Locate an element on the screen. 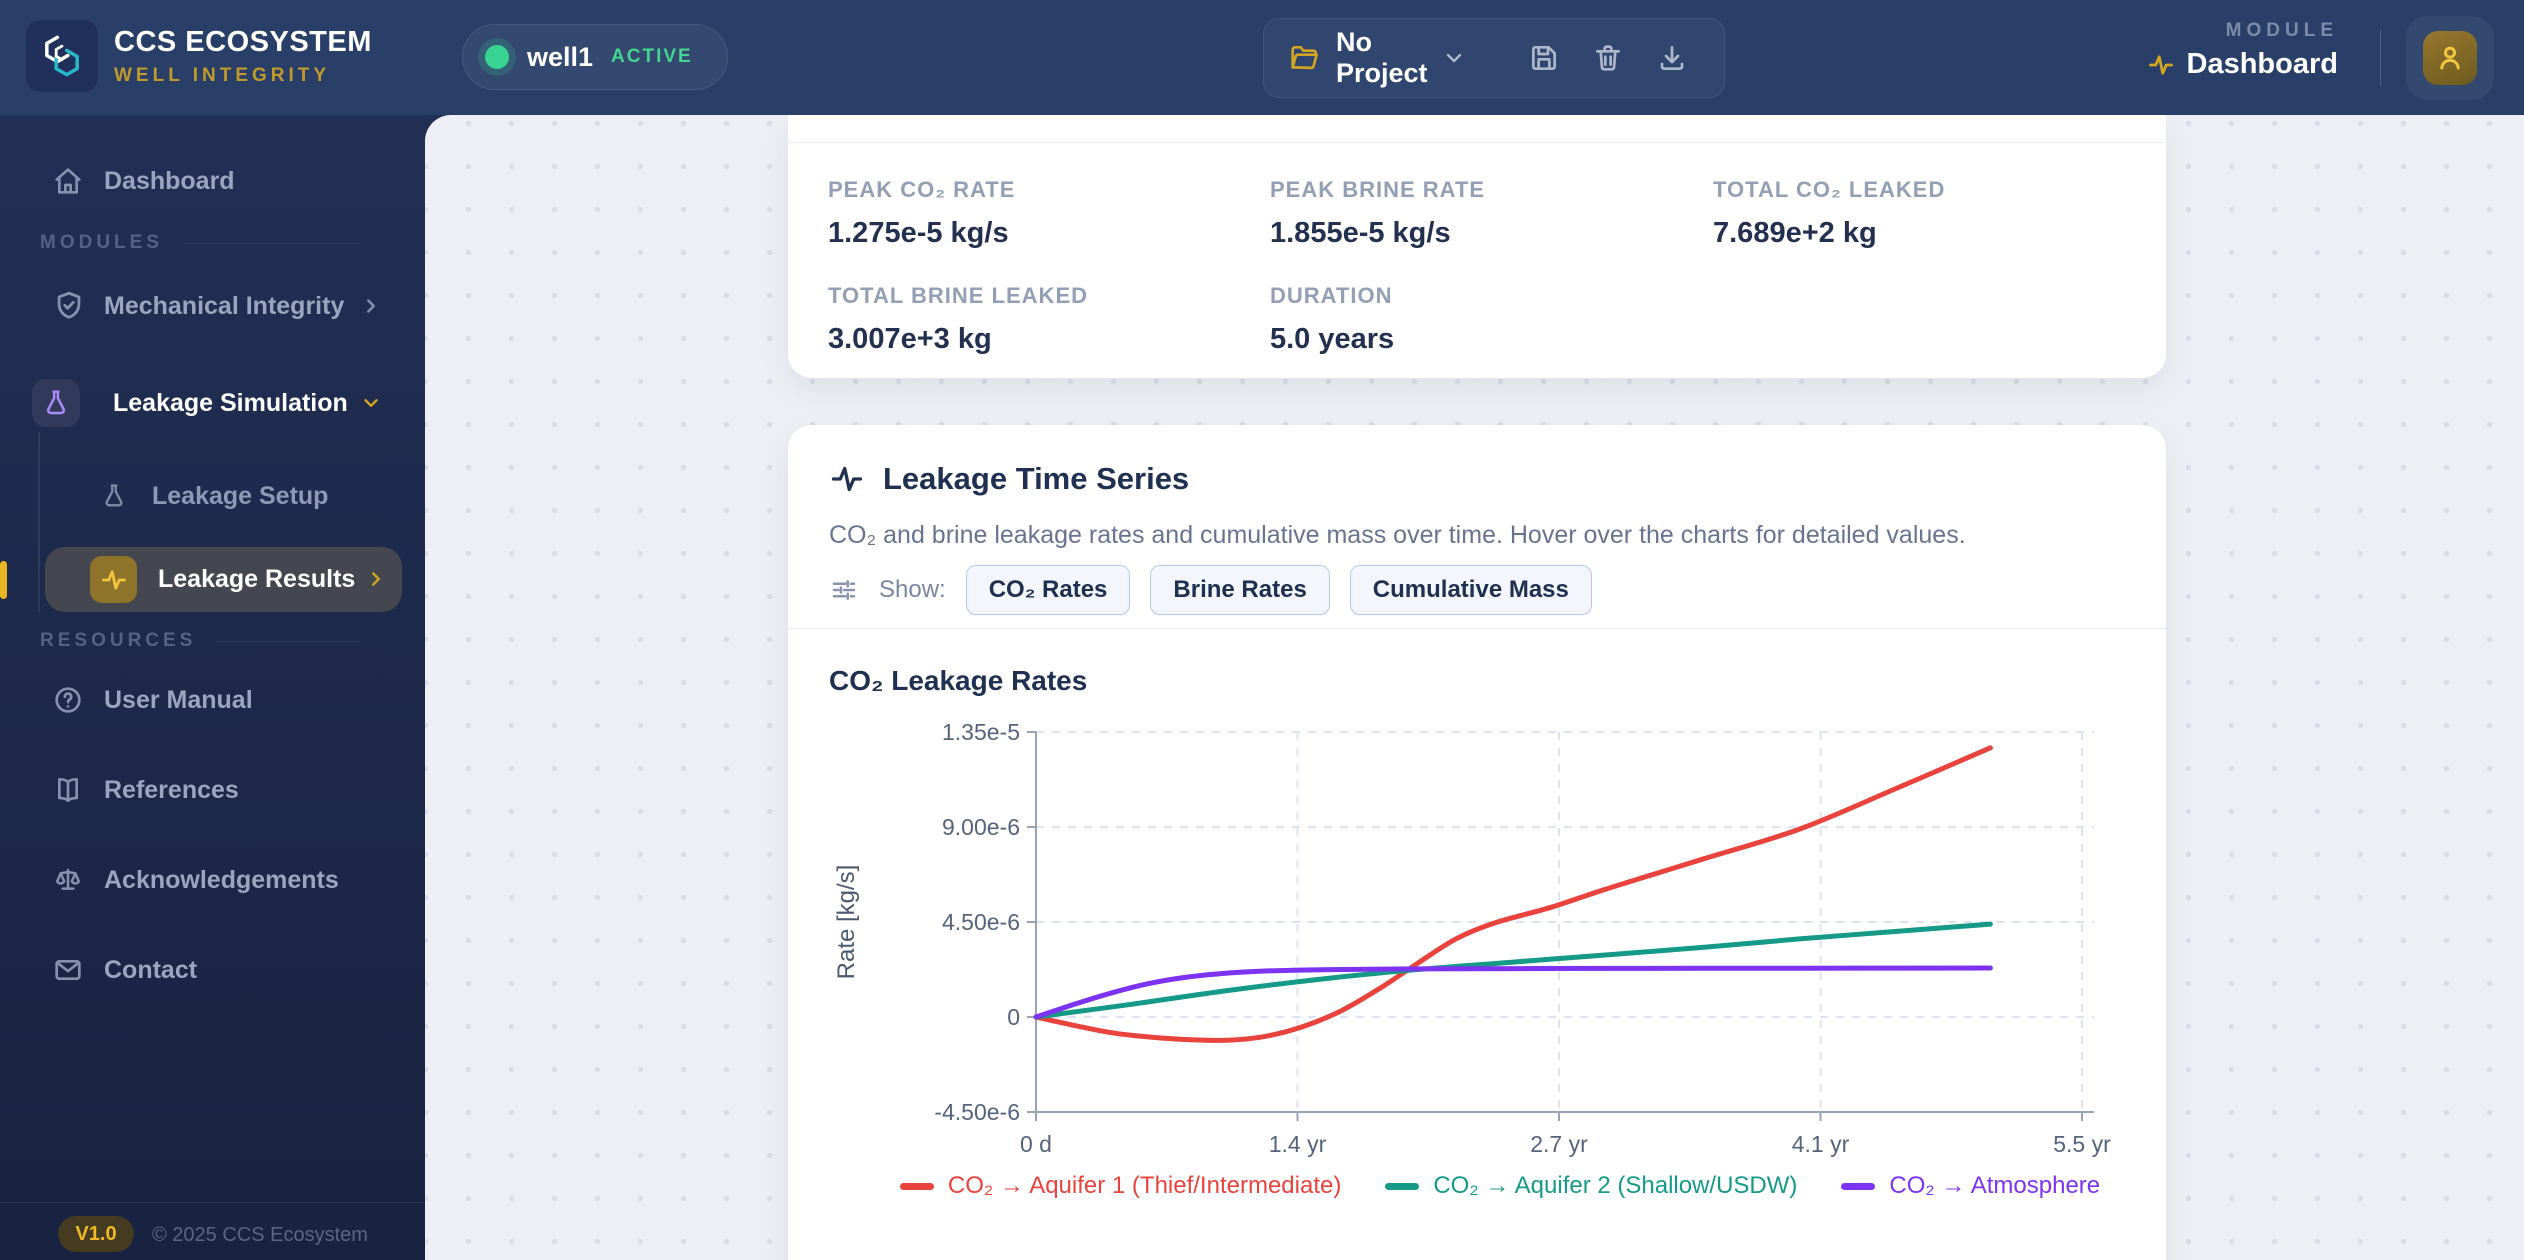 This screenshot has height=1260, width=2524. chart-title: CO₂ Leakage Rates is located at coordinates (958, 680).